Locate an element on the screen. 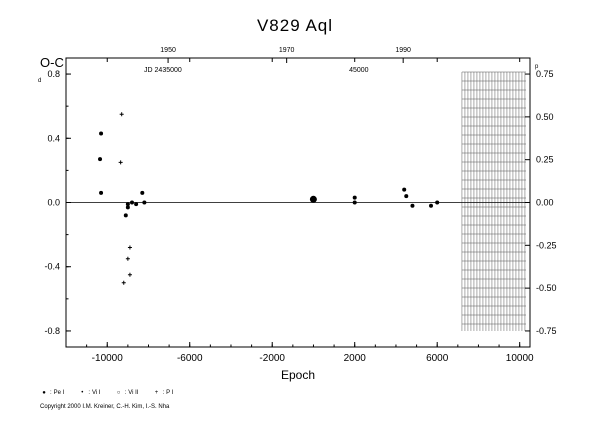 The height and width of the screenshot is (425, 590). circle-icon: ○ is located at coordinates (118, 393).